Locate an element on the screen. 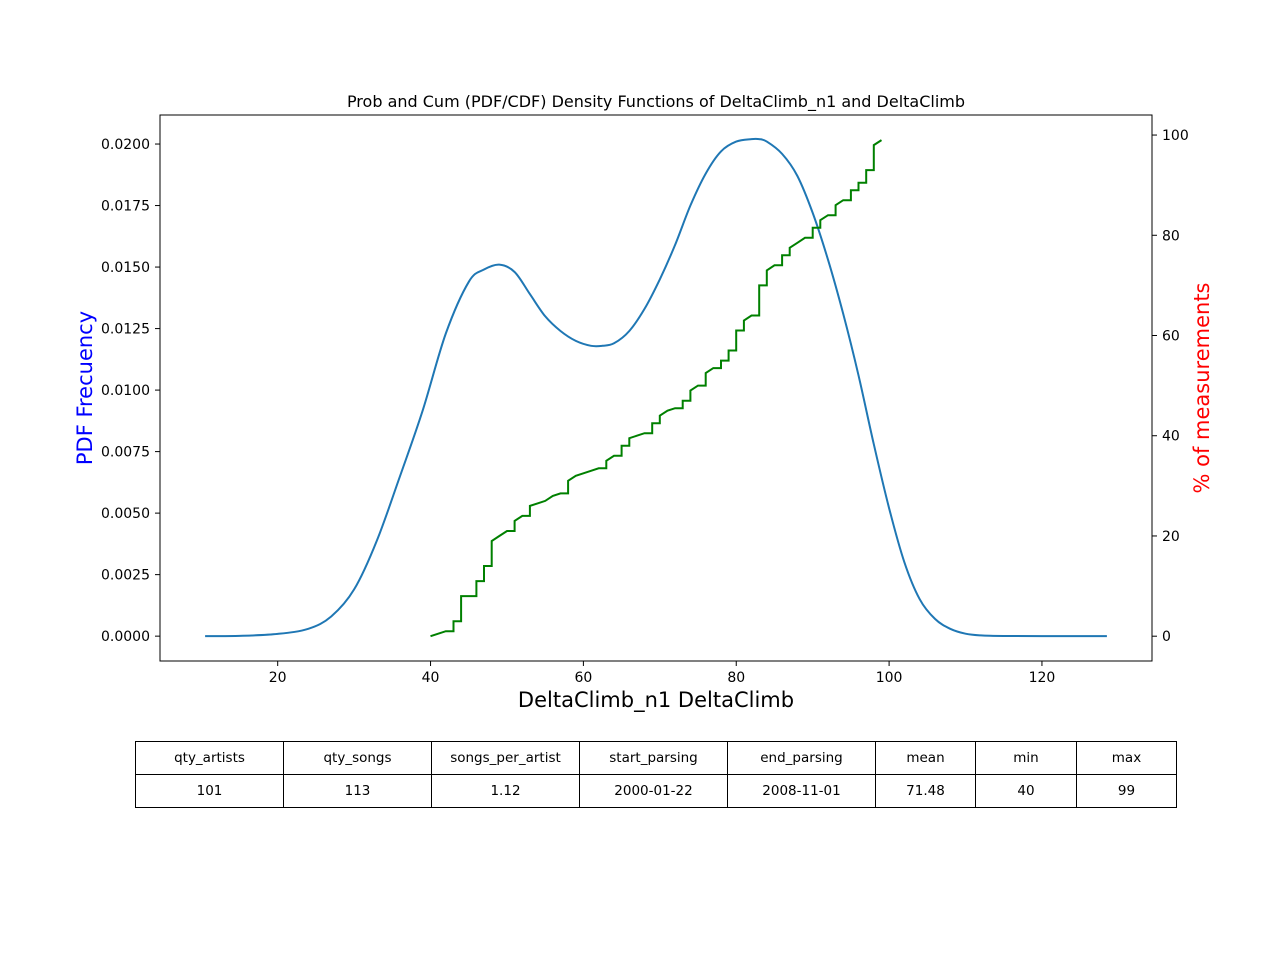 This screenshot has height=960, width=1280. value-qty-artists: 101 is located at coordinates (209, 791).